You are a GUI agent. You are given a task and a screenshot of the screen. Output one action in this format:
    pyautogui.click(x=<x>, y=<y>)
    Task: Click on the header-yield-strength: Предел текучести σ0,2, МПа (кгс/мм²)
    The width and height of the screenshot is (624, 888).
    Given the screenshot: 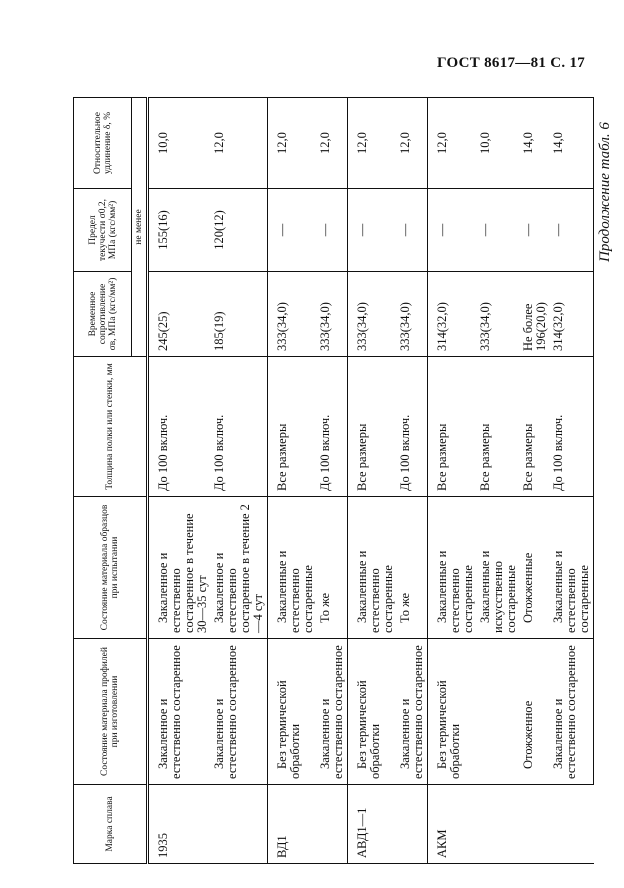 What is the action you would take?
    pyautogui.click(x=102, y=230)
    